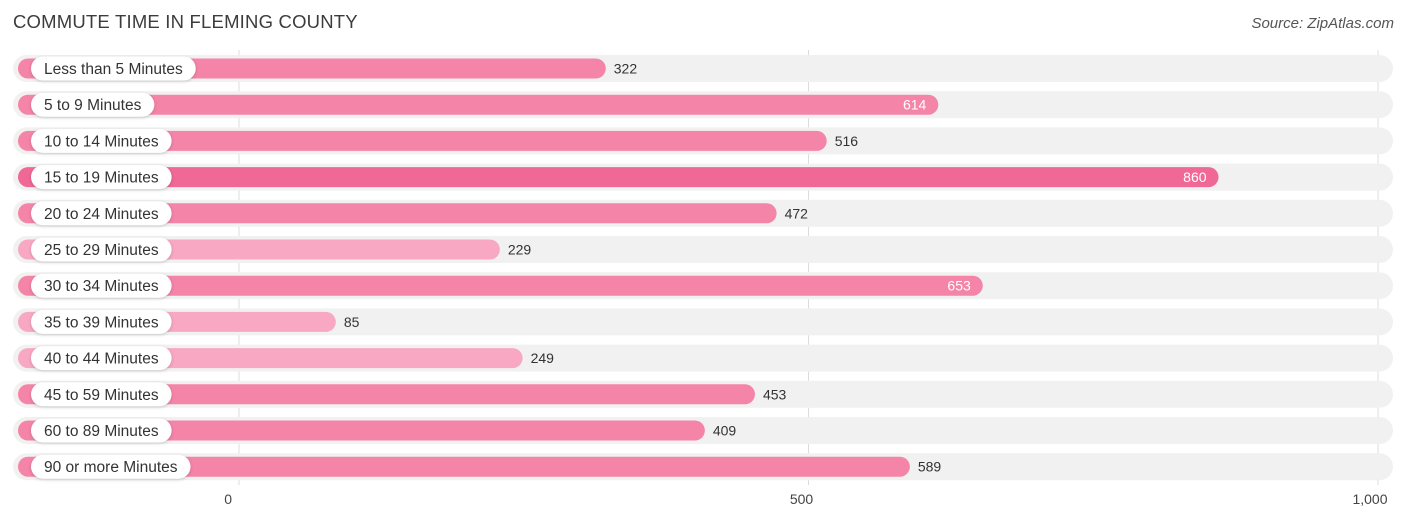  I want to click on category-label: 25 to 29 Minutes, so click(101, 250).